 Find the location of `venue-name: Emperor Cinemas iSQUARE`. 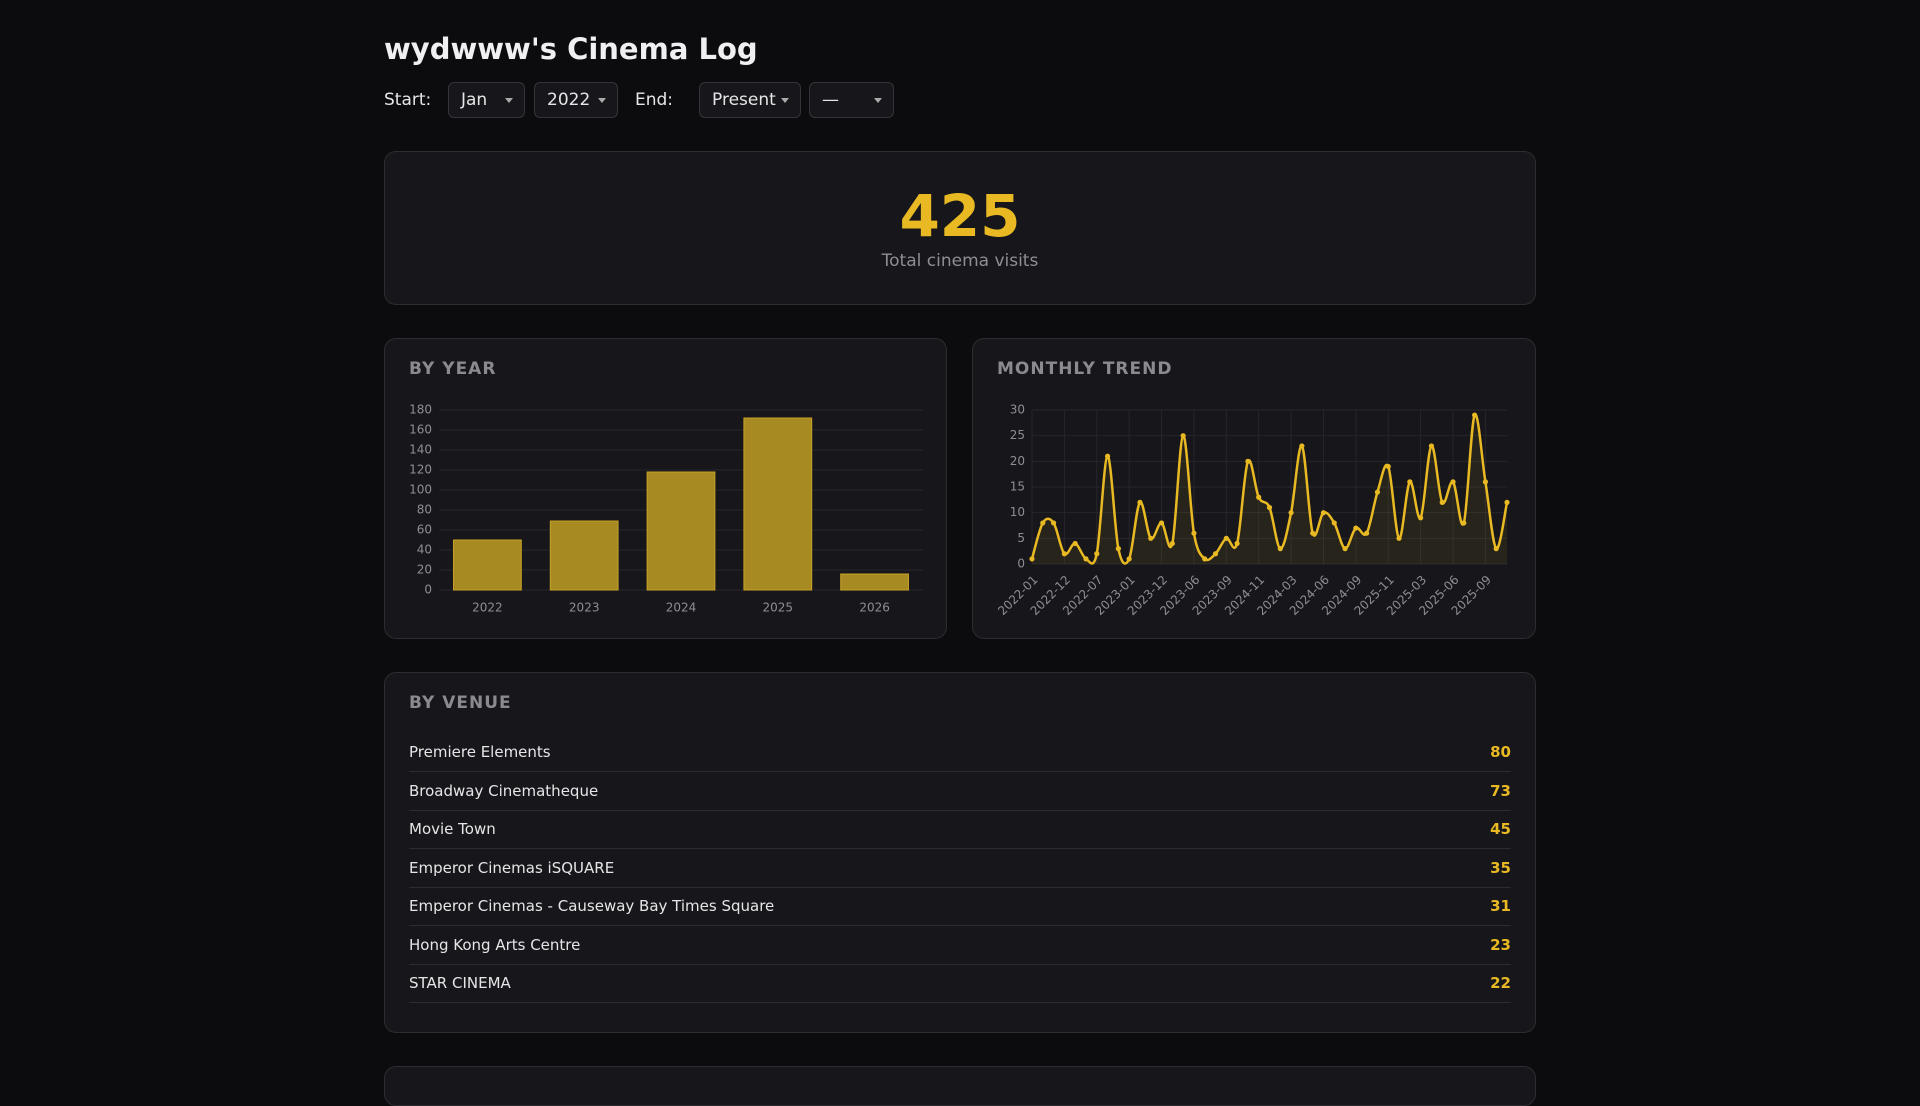

venue-name: Emperor Cinemas iSQUARE is located at coordinates (512, 867).